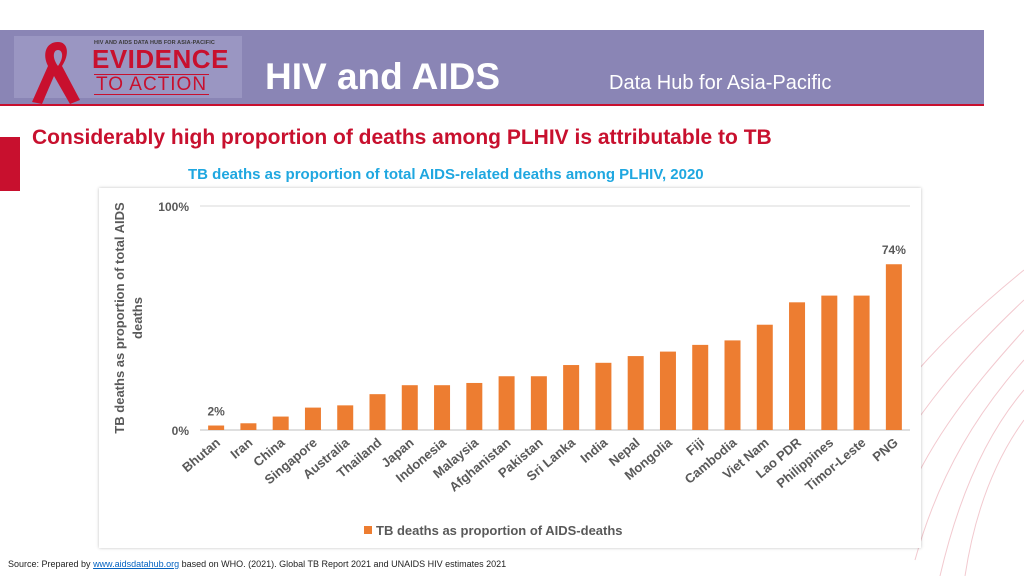  Describe the element at coordinates (173, 207) in the screenshot. I see `y-tick-label-100: 100%` at that location.